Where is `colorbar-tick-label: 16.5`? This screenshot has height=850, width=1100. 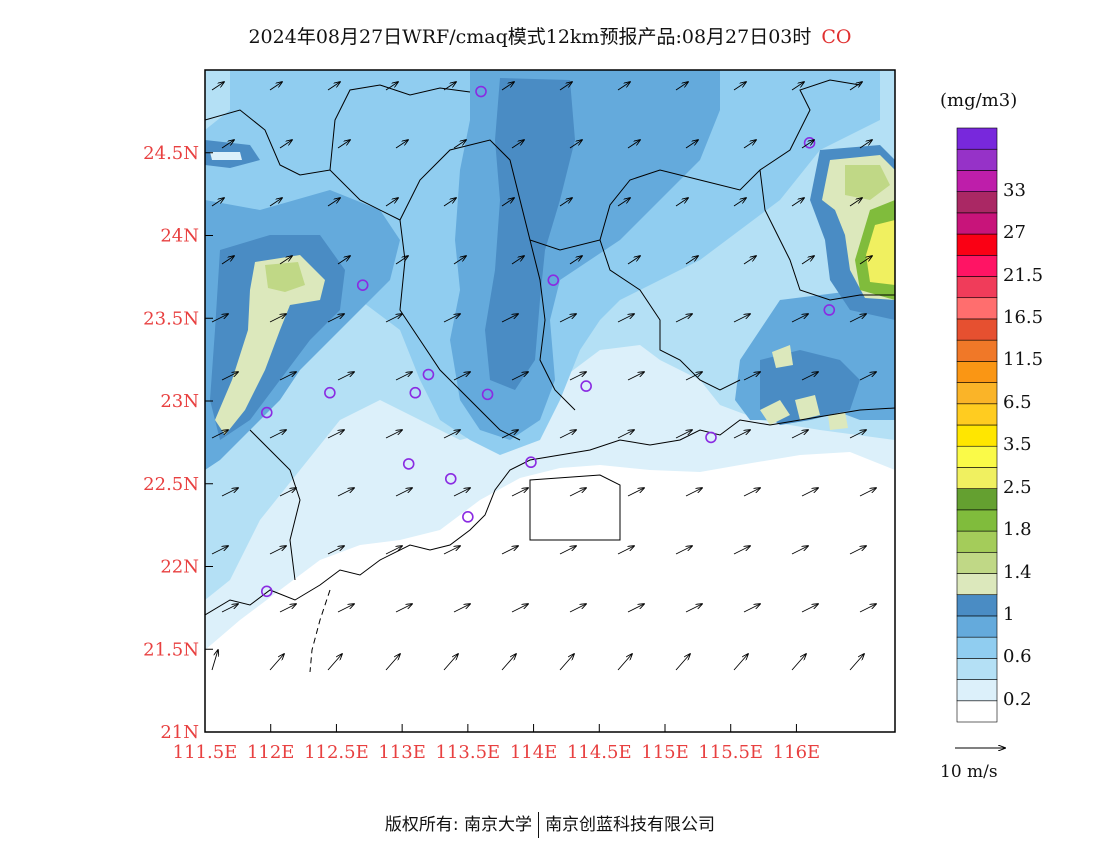
colorbar-tick-label: 16.5 is located at coordinates (1023, 317).